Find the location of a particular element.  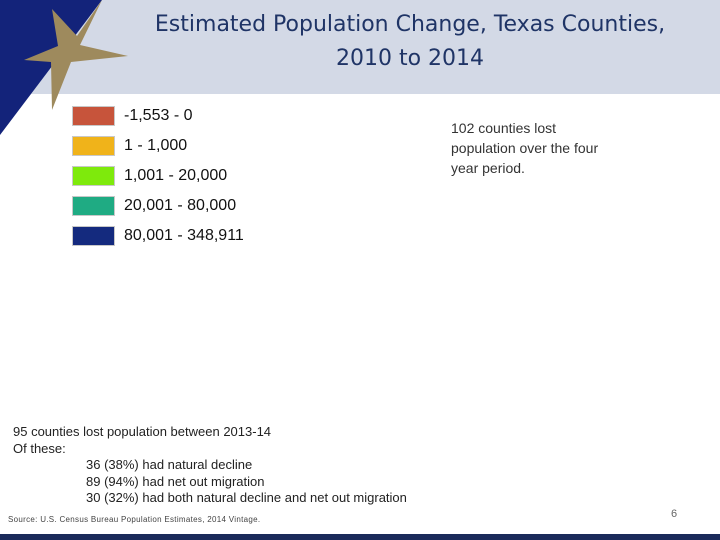

legend-item: 80,001 - 348,911 is located at coordinates (182, 241).